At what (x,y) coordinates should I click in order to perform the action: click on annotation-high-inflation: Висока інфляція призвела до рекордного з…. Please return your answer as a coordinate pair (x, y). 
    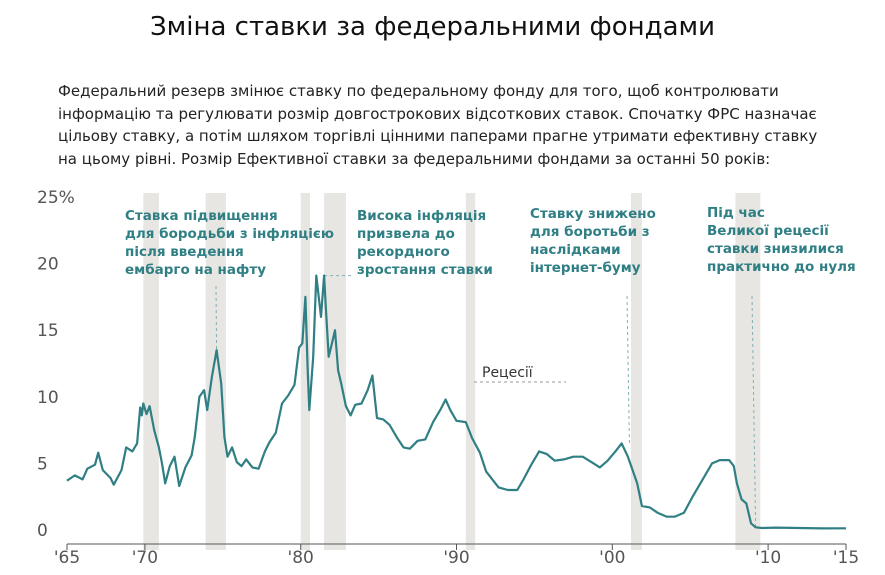
    Looking at the image, I should click on (425, 243).